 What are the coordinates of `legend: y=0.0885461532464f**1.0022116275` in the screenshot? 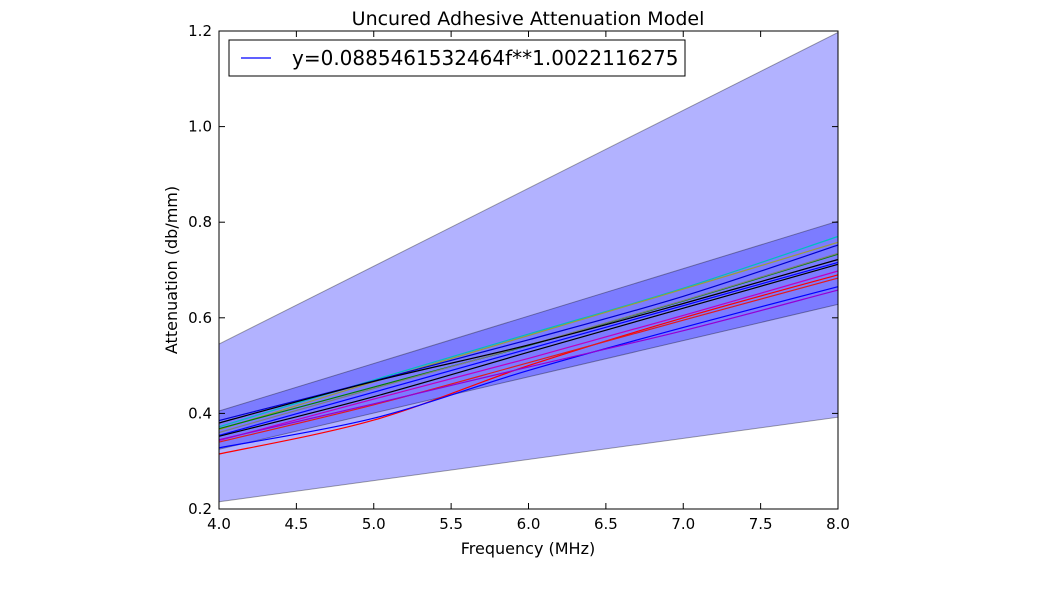 It's located at (457, 58).